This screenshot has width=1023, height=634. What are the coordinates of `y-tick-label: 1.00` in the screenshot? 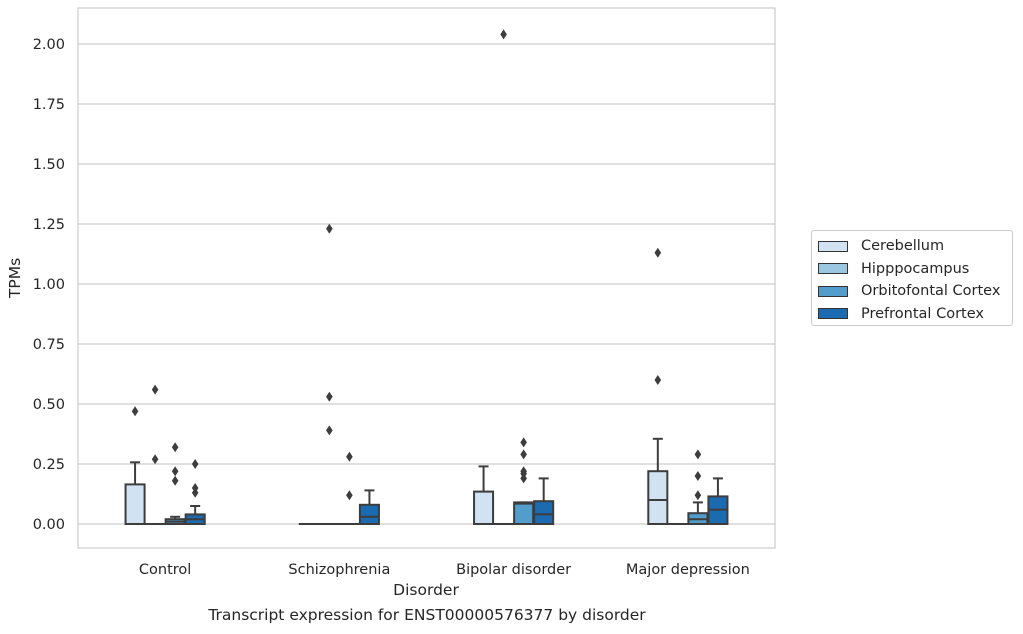 It's located at (49, 285).